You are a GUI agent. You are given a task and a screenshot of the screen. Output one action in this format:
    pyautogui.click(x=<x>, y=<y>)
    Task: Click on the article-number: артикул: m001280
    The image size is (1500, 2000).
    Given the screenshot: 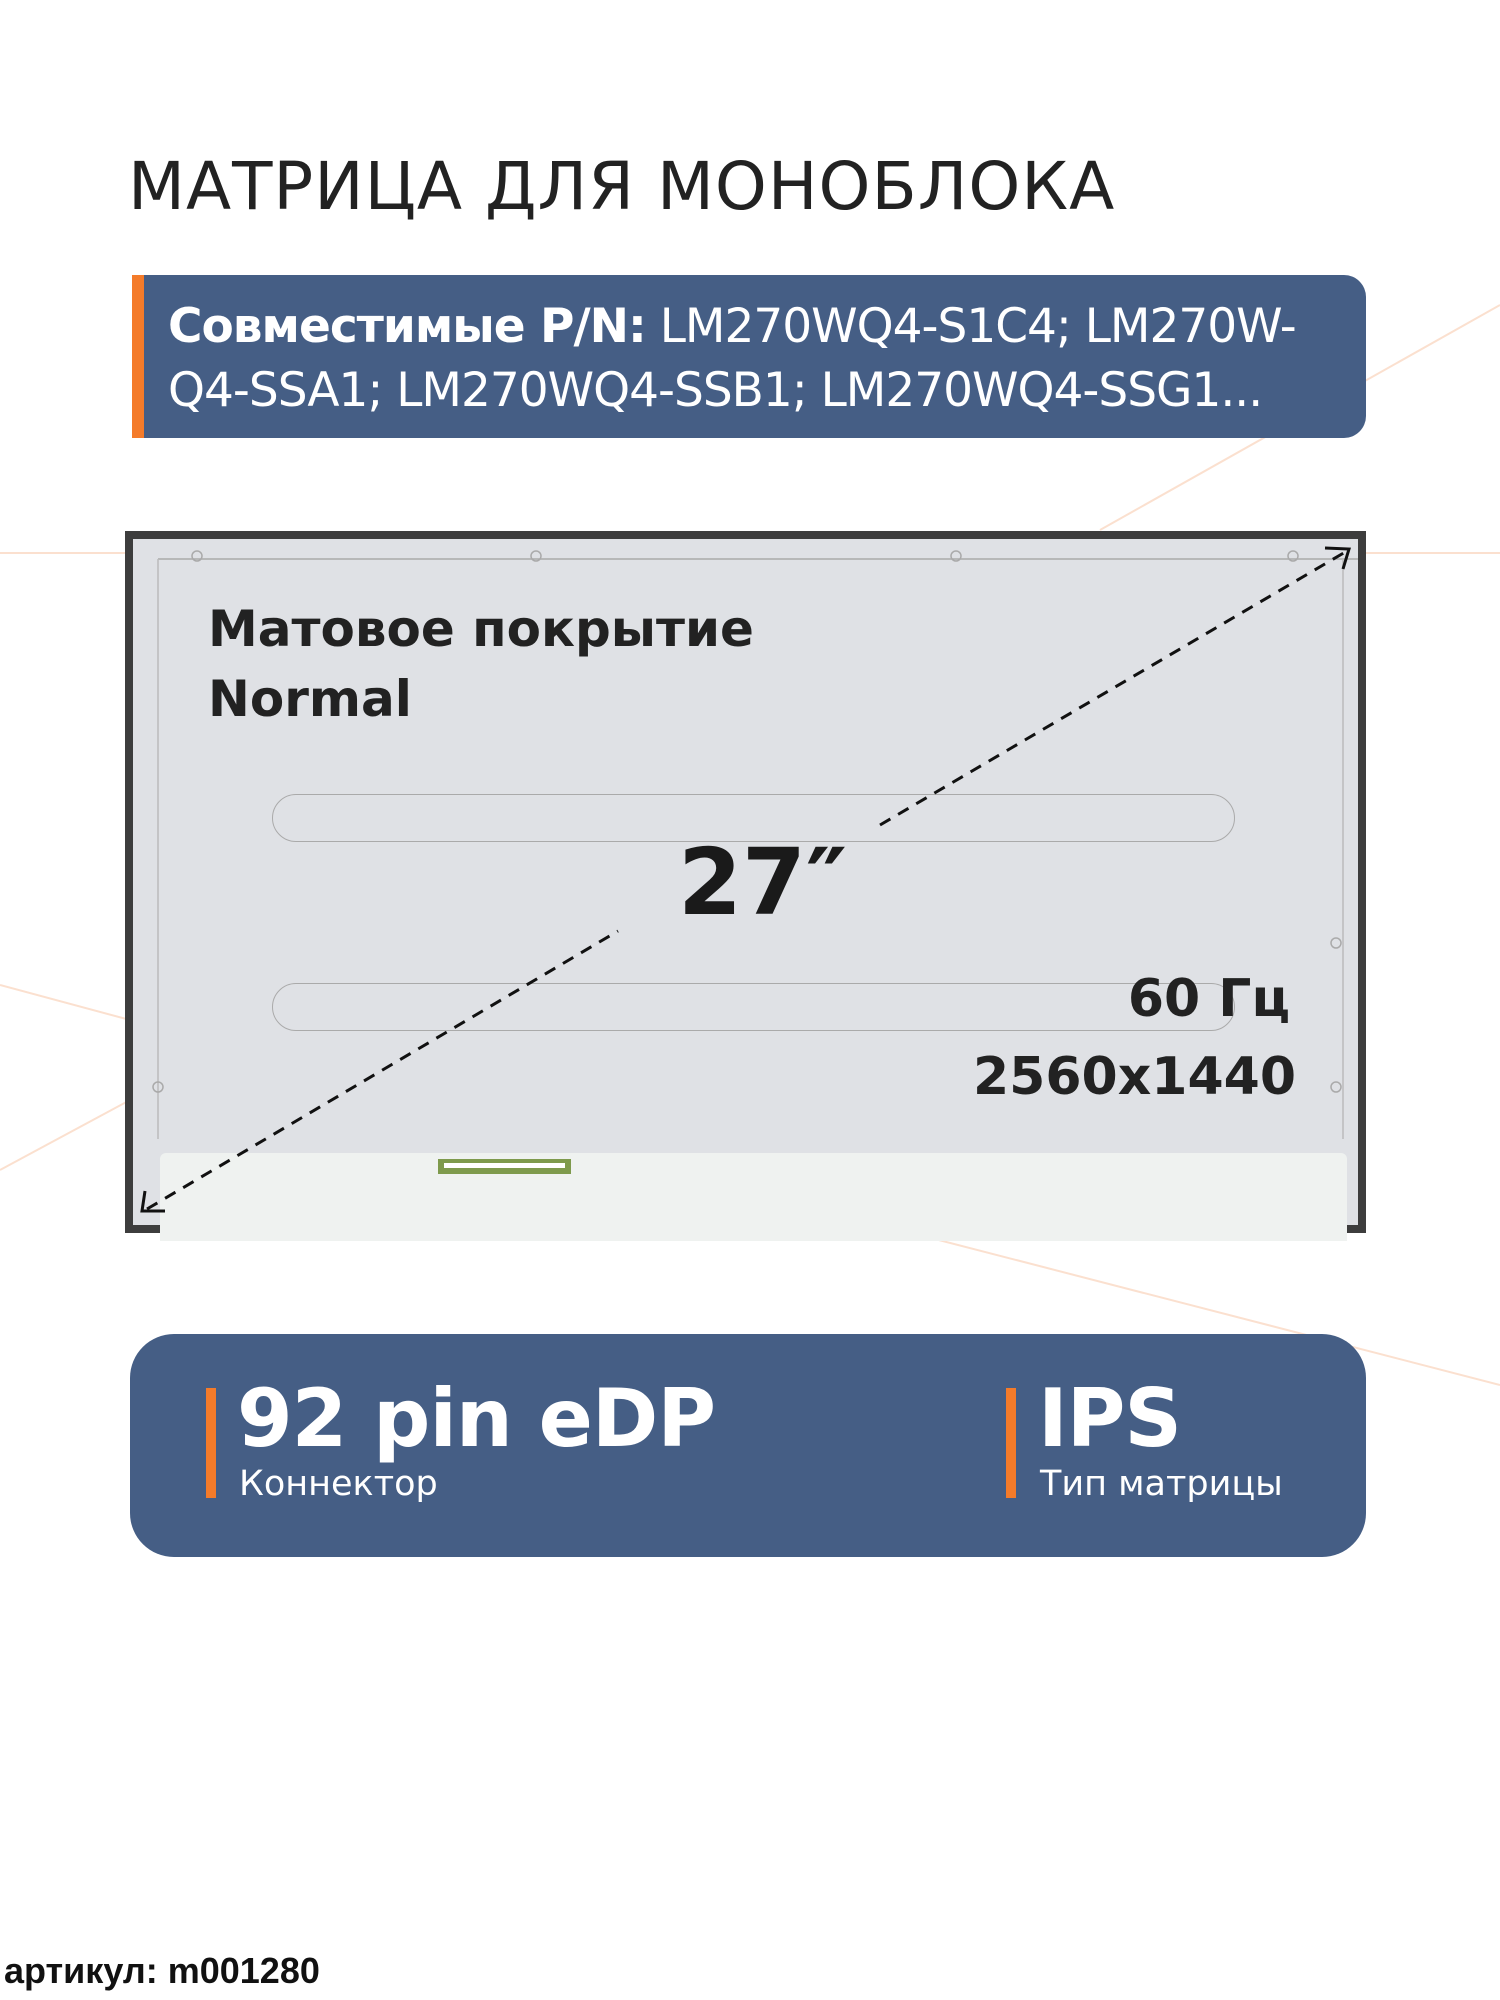 What is the action you would take?
    pyautogui.click(x=162, y=1970)
    